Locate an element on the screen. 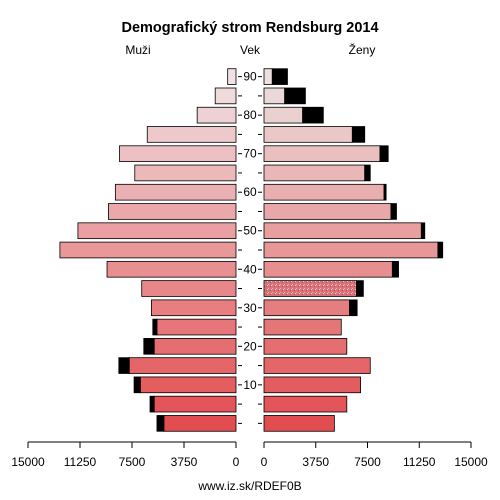  x-tick-label-female: 3750 is located at coordinates (315, 462).